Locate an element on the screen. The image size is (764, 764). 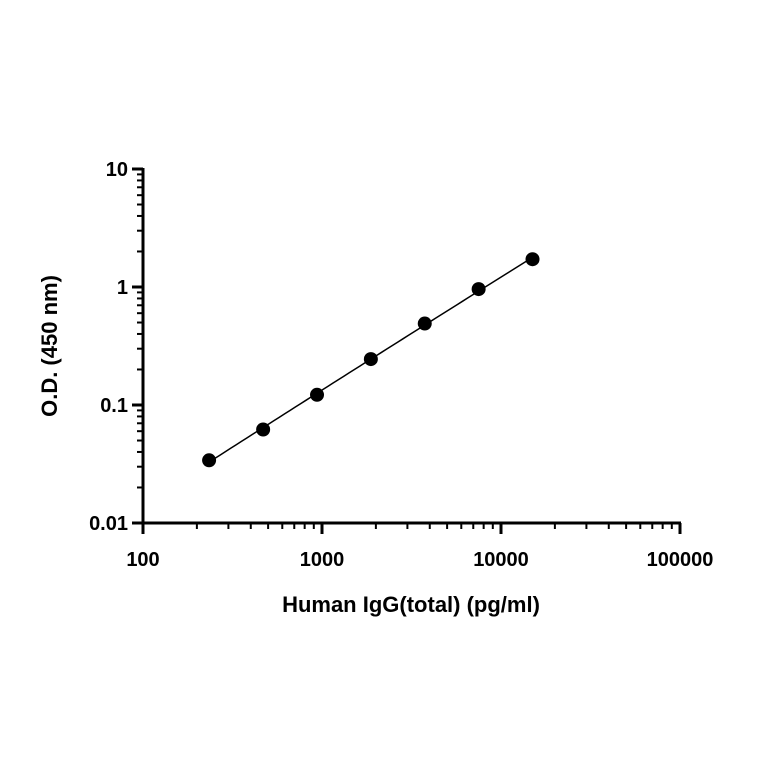
x-tick-label: 10000 is located at coordinates (501, 560).